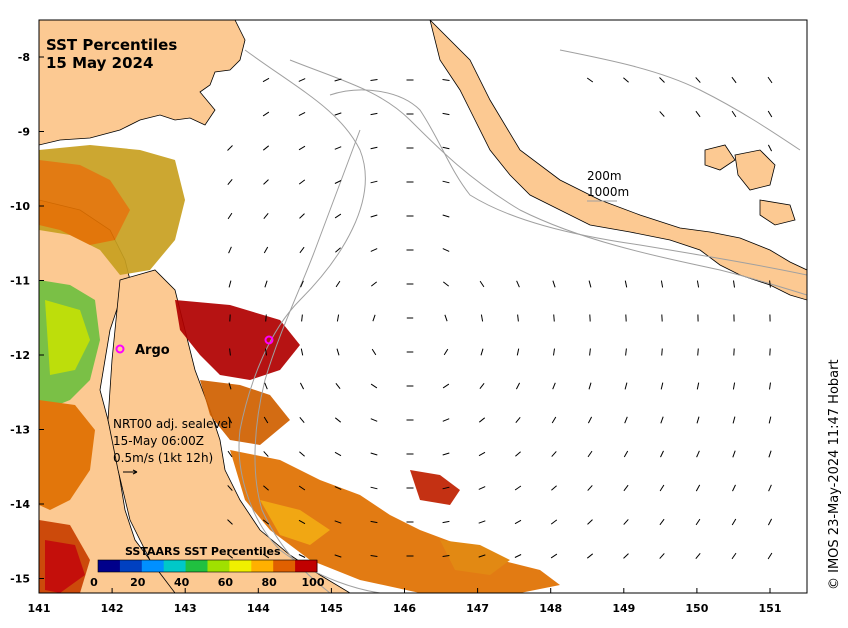 This screenshot has height=628, width=848. Describe the element at coordinates (24, 57) in the screenshot. I see `y-tick-label: -8` at that location.